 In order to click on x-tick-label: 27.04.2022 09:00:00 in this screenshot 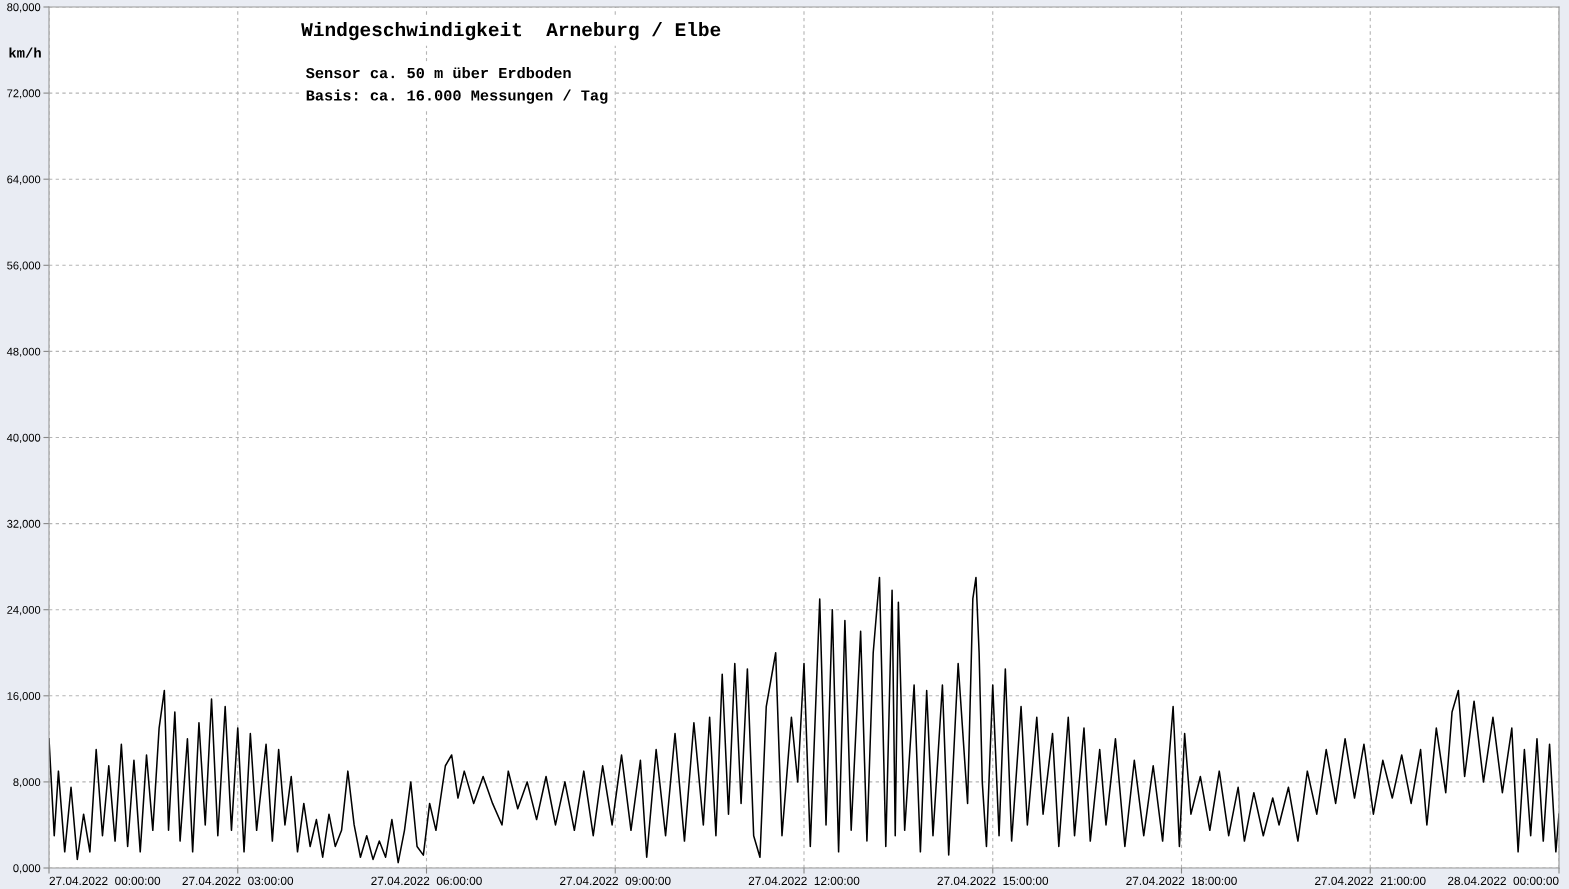, I will do `click(615, 880)`.